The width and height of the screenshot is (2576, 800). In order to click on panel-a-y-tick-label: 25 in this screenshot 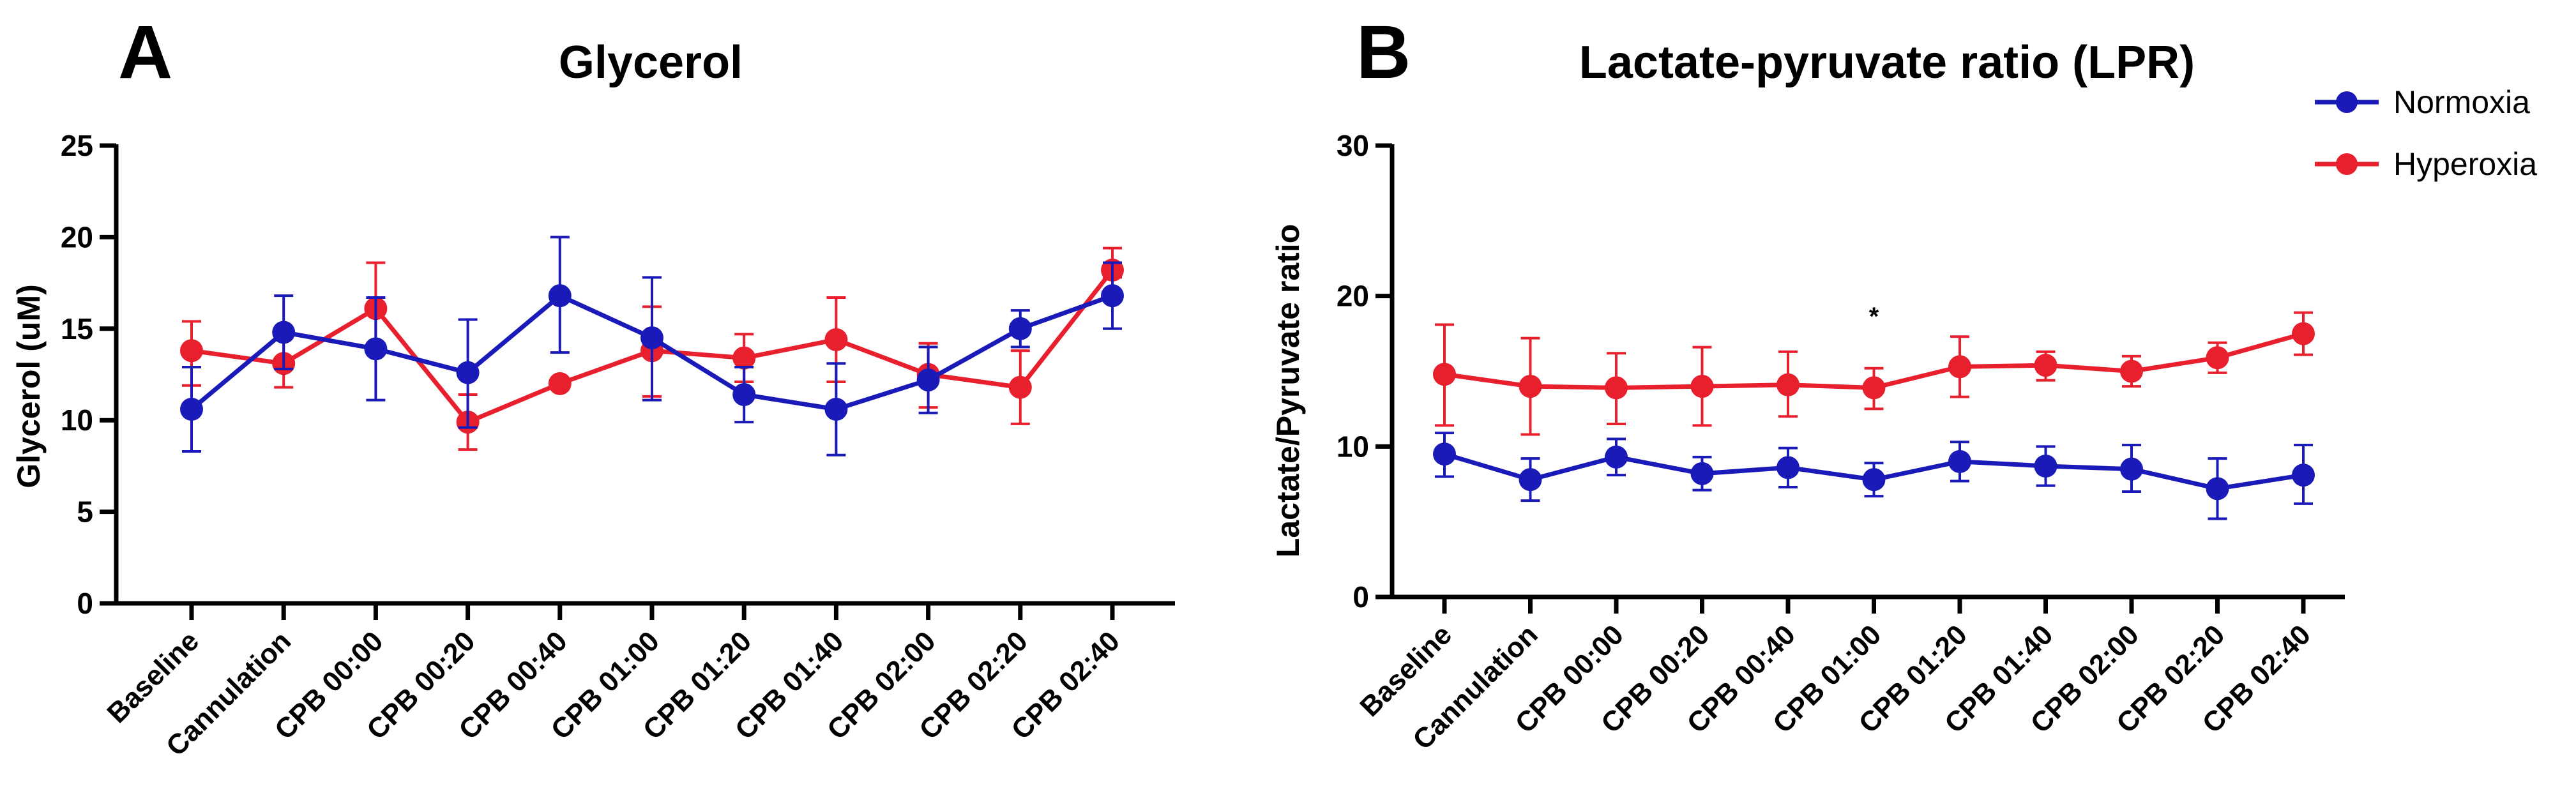, I will do `click(77, 145)`.